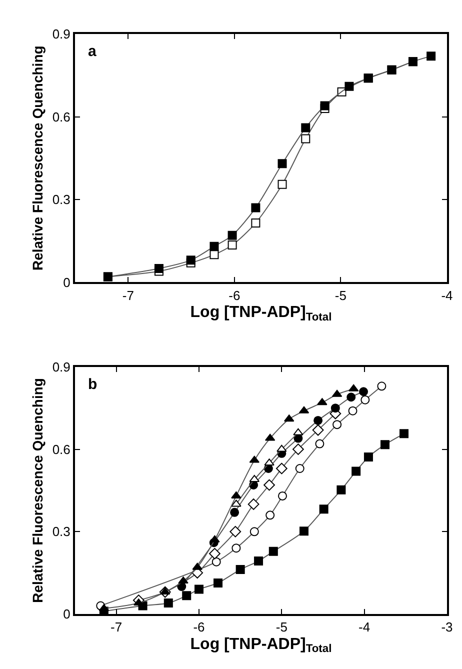 The image size is (462, 669). Describe the element at coordinates (92, 51) in the screenshot. I see `text: a` at that location.